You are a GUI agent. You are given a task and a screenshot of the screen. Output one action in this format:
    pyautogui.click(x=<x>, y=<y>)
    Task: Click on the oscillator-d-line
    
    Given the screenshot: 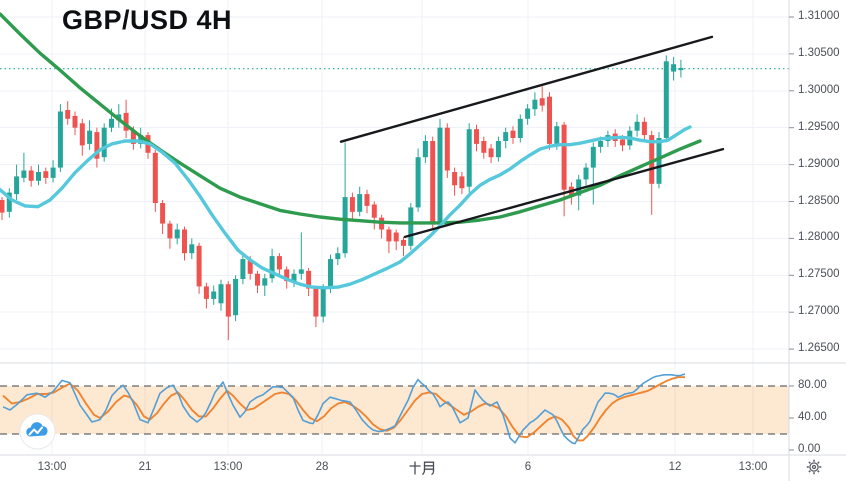 What is the action you would take?
    pyautogui.click(x=343, y=409)
    